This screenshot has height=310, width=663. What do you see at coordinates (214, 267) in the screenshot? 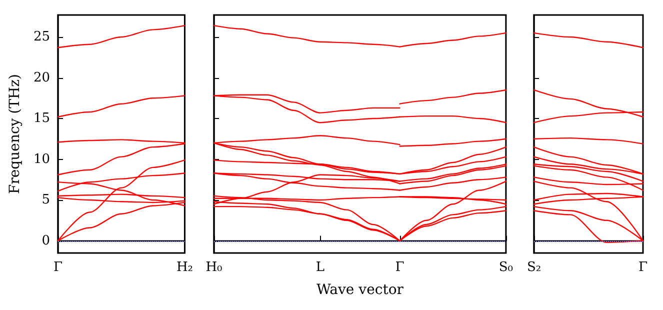
I see `x-tick-label: H₀` at bounding box center [214, 267].